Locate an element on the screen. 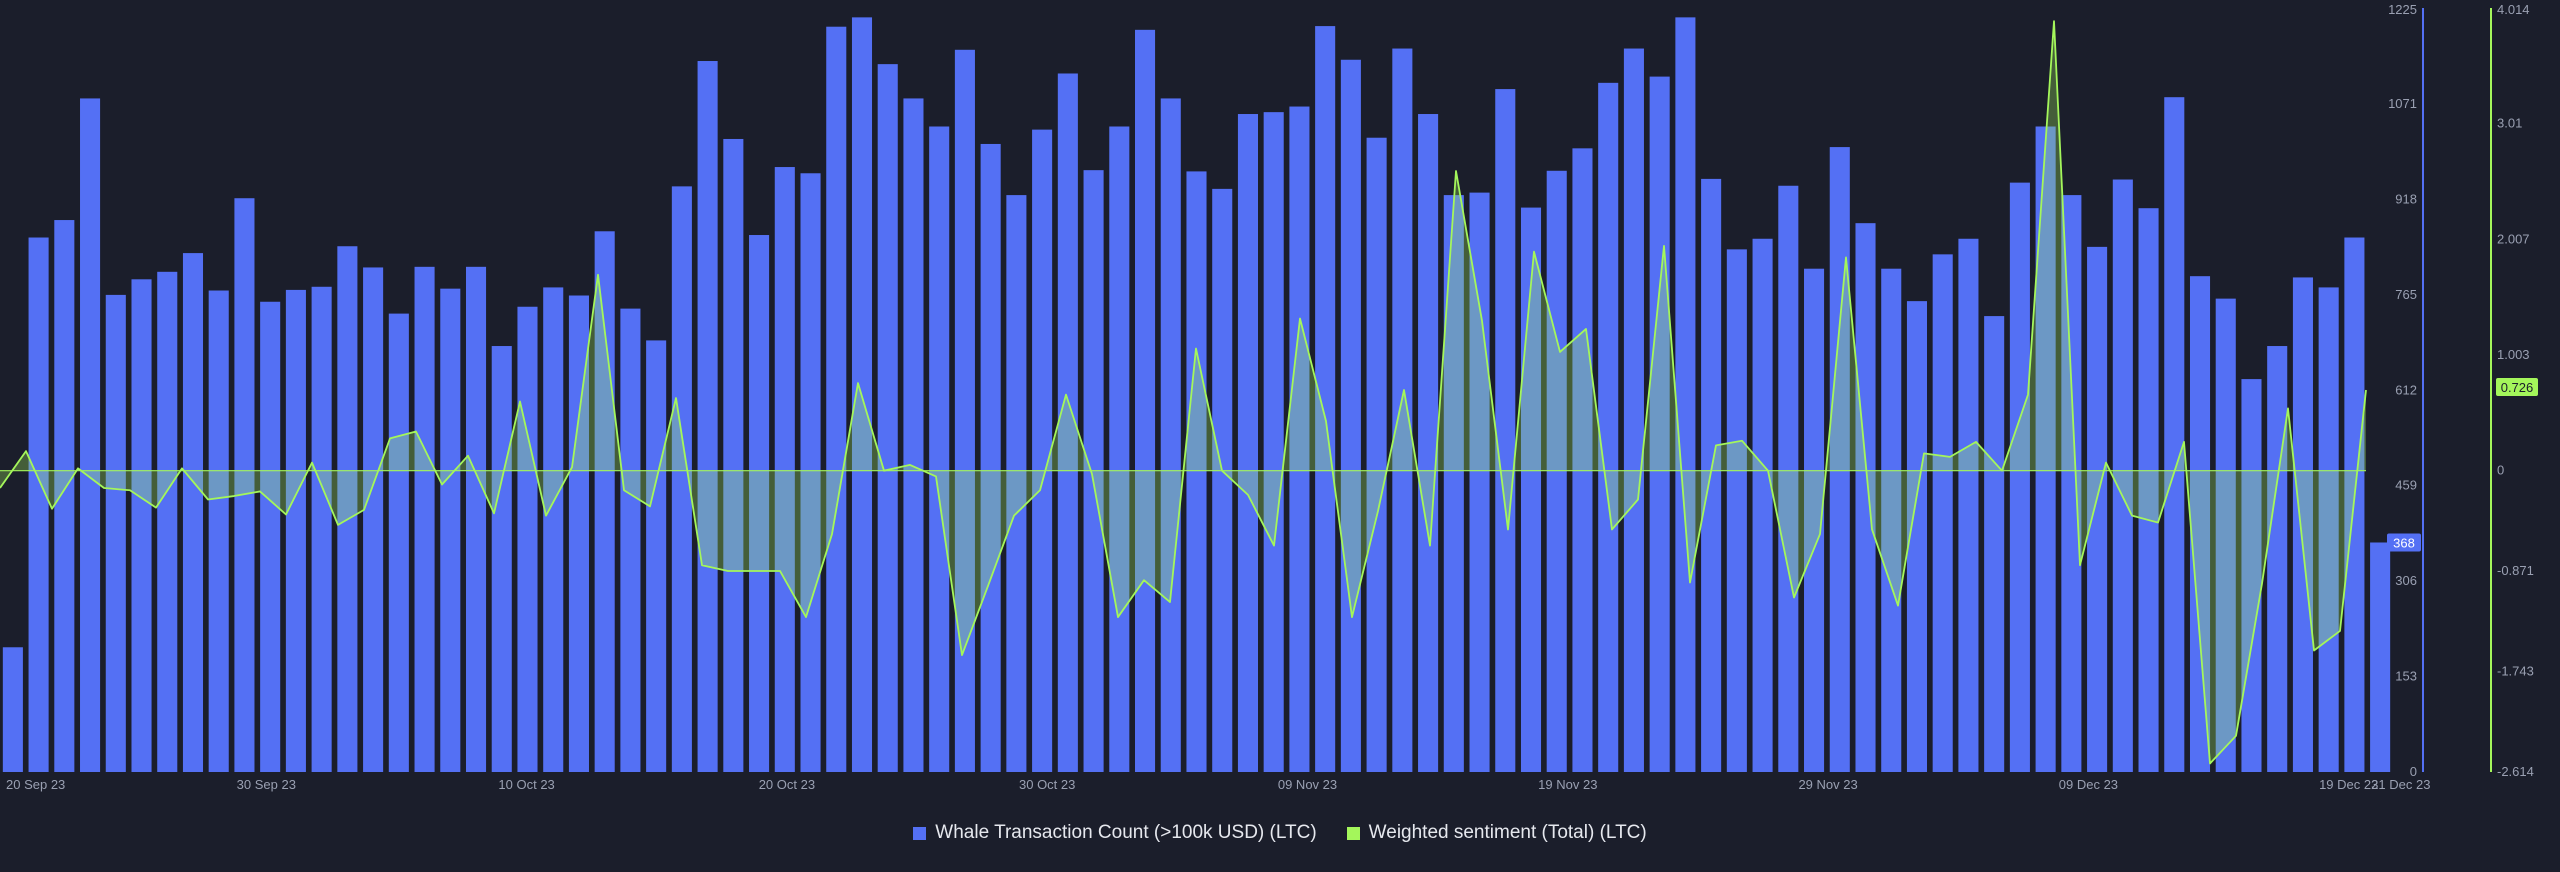 Image resolution: width=2560 pixels, height=872 pixels. x-tick-label: 19 Nov 23 is located at coordinates (1567, 784).